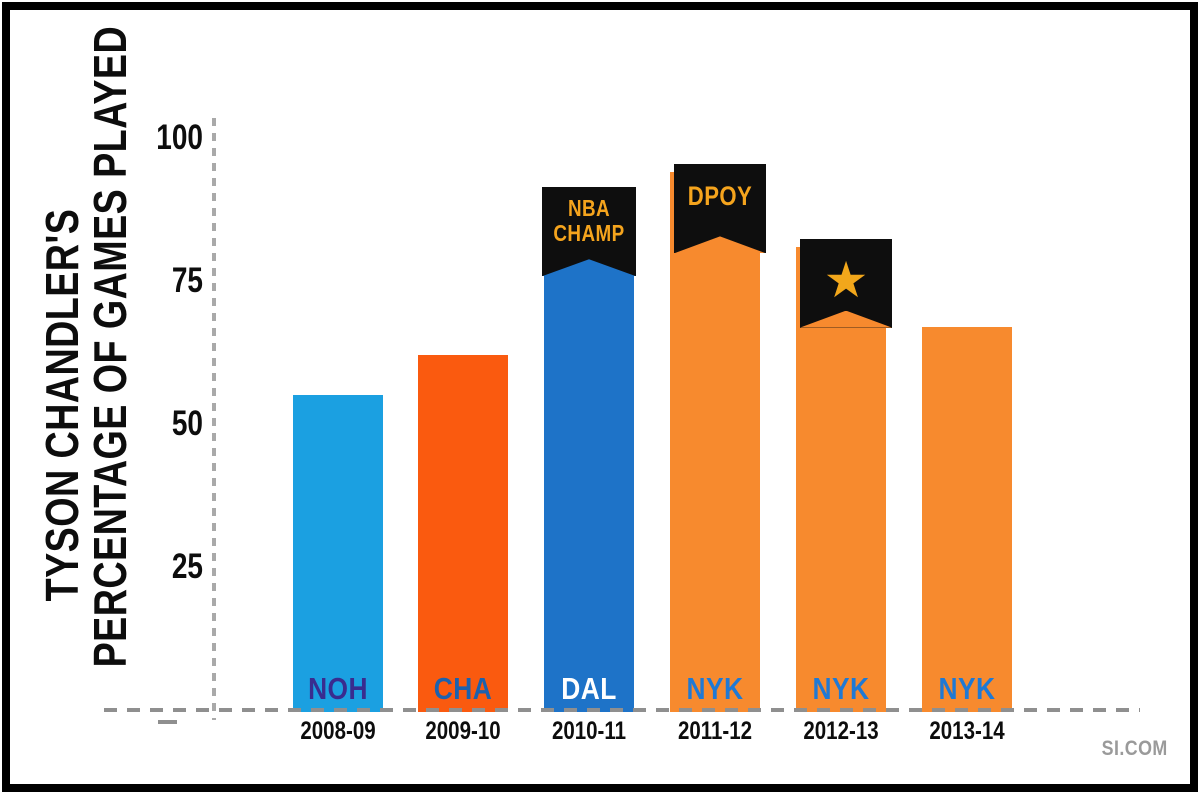 The width and height of the screenshot is (1200, 794). I want to click on x-tick-label-2009-10: 2009-10, so click(463, 731).